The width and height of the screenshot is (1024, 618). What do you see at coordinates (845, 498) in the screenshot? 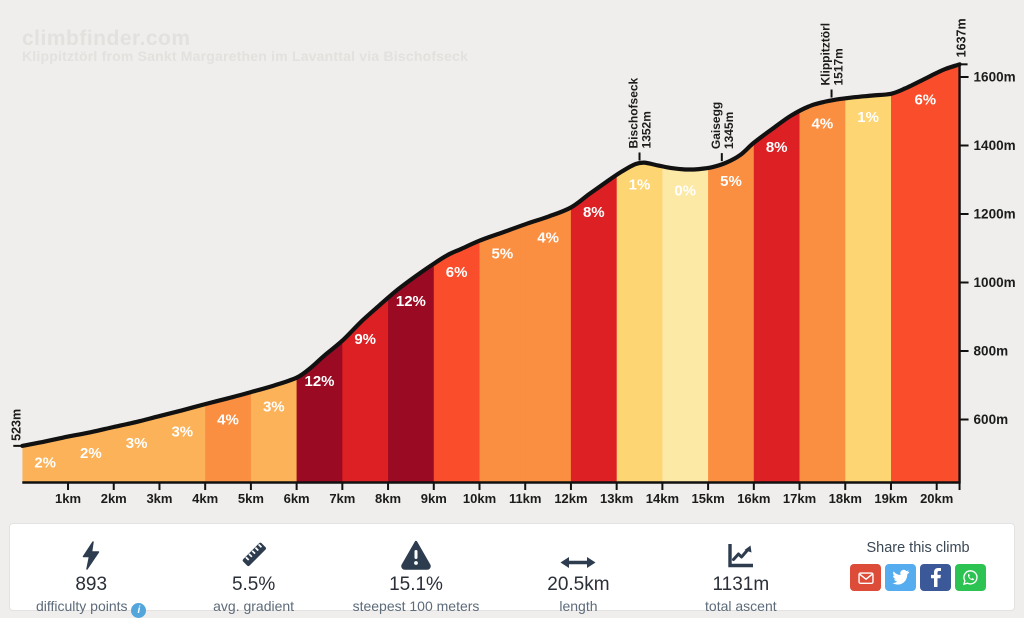
I see `x-tick-label: 18km` at bounding box center [845, 498].